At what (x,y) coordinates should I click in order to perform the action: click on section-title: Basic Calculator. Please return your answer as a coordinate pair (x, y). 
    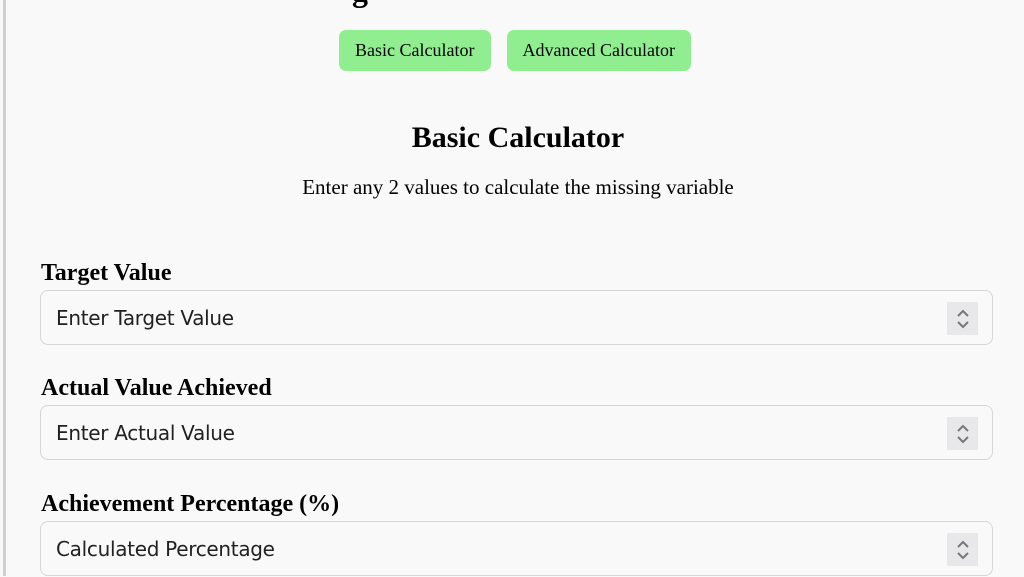
    Looking at the image, I should click on (518, 137).